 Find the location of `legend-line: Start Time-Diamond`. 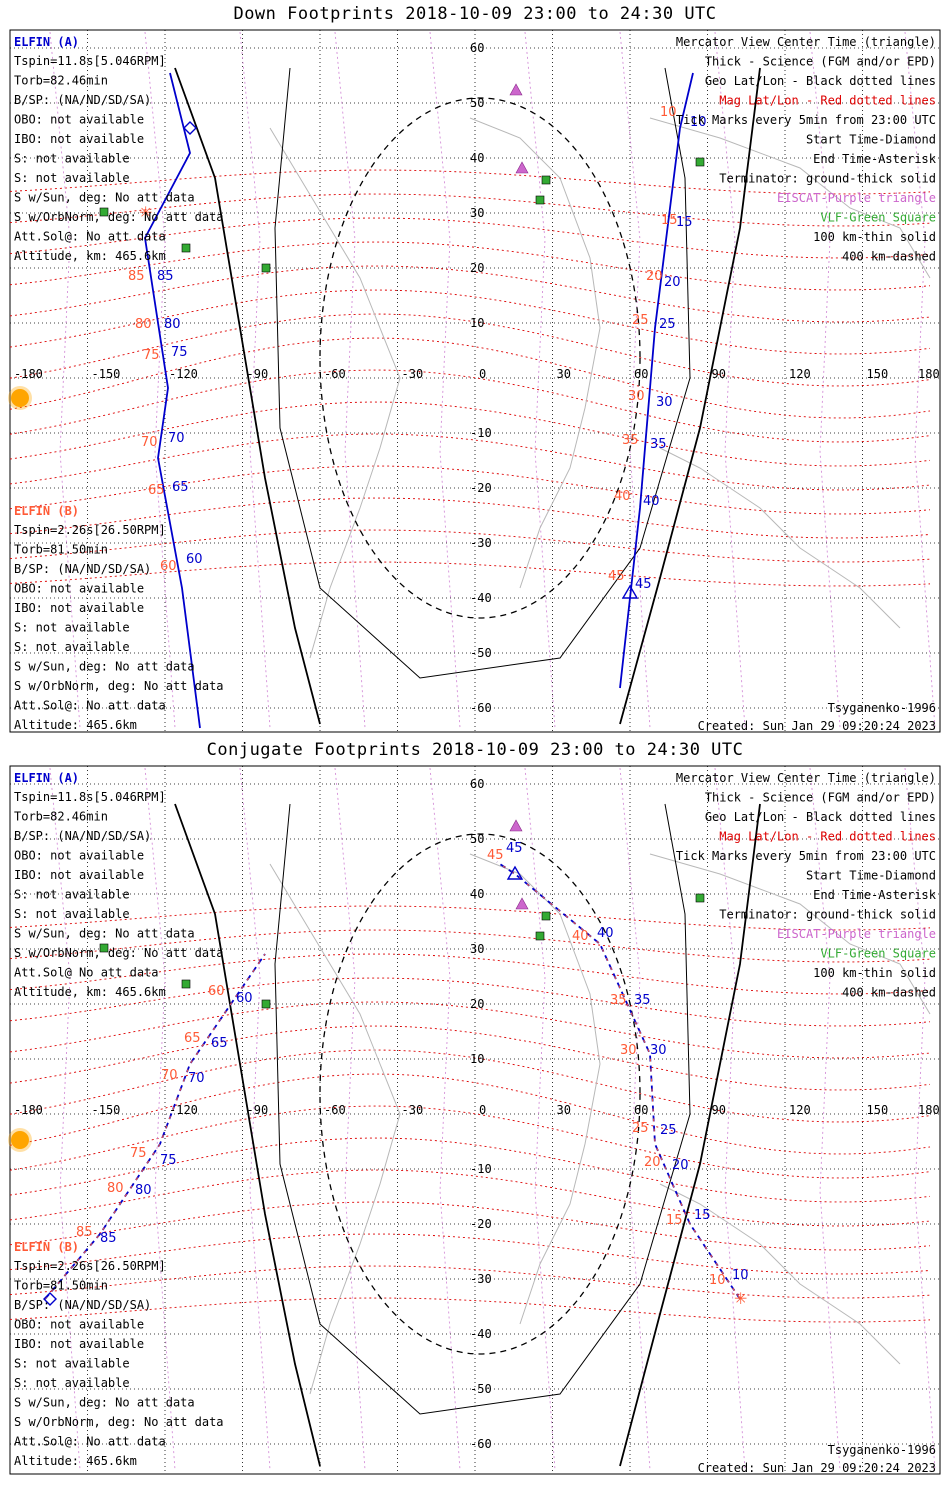

legend-line: Start Time-Diamond is located at coordinates (871, 140).